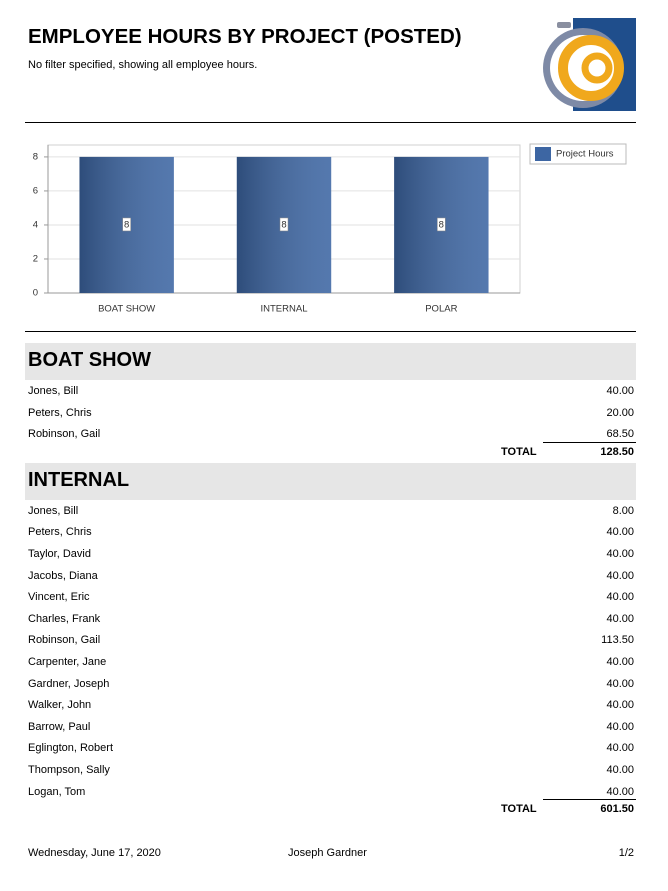 The height and width of the screenshot is (891, 668). Describe the element at coordinates (623, 510) in the screenshot. I see `hours: 8.00` at that location.